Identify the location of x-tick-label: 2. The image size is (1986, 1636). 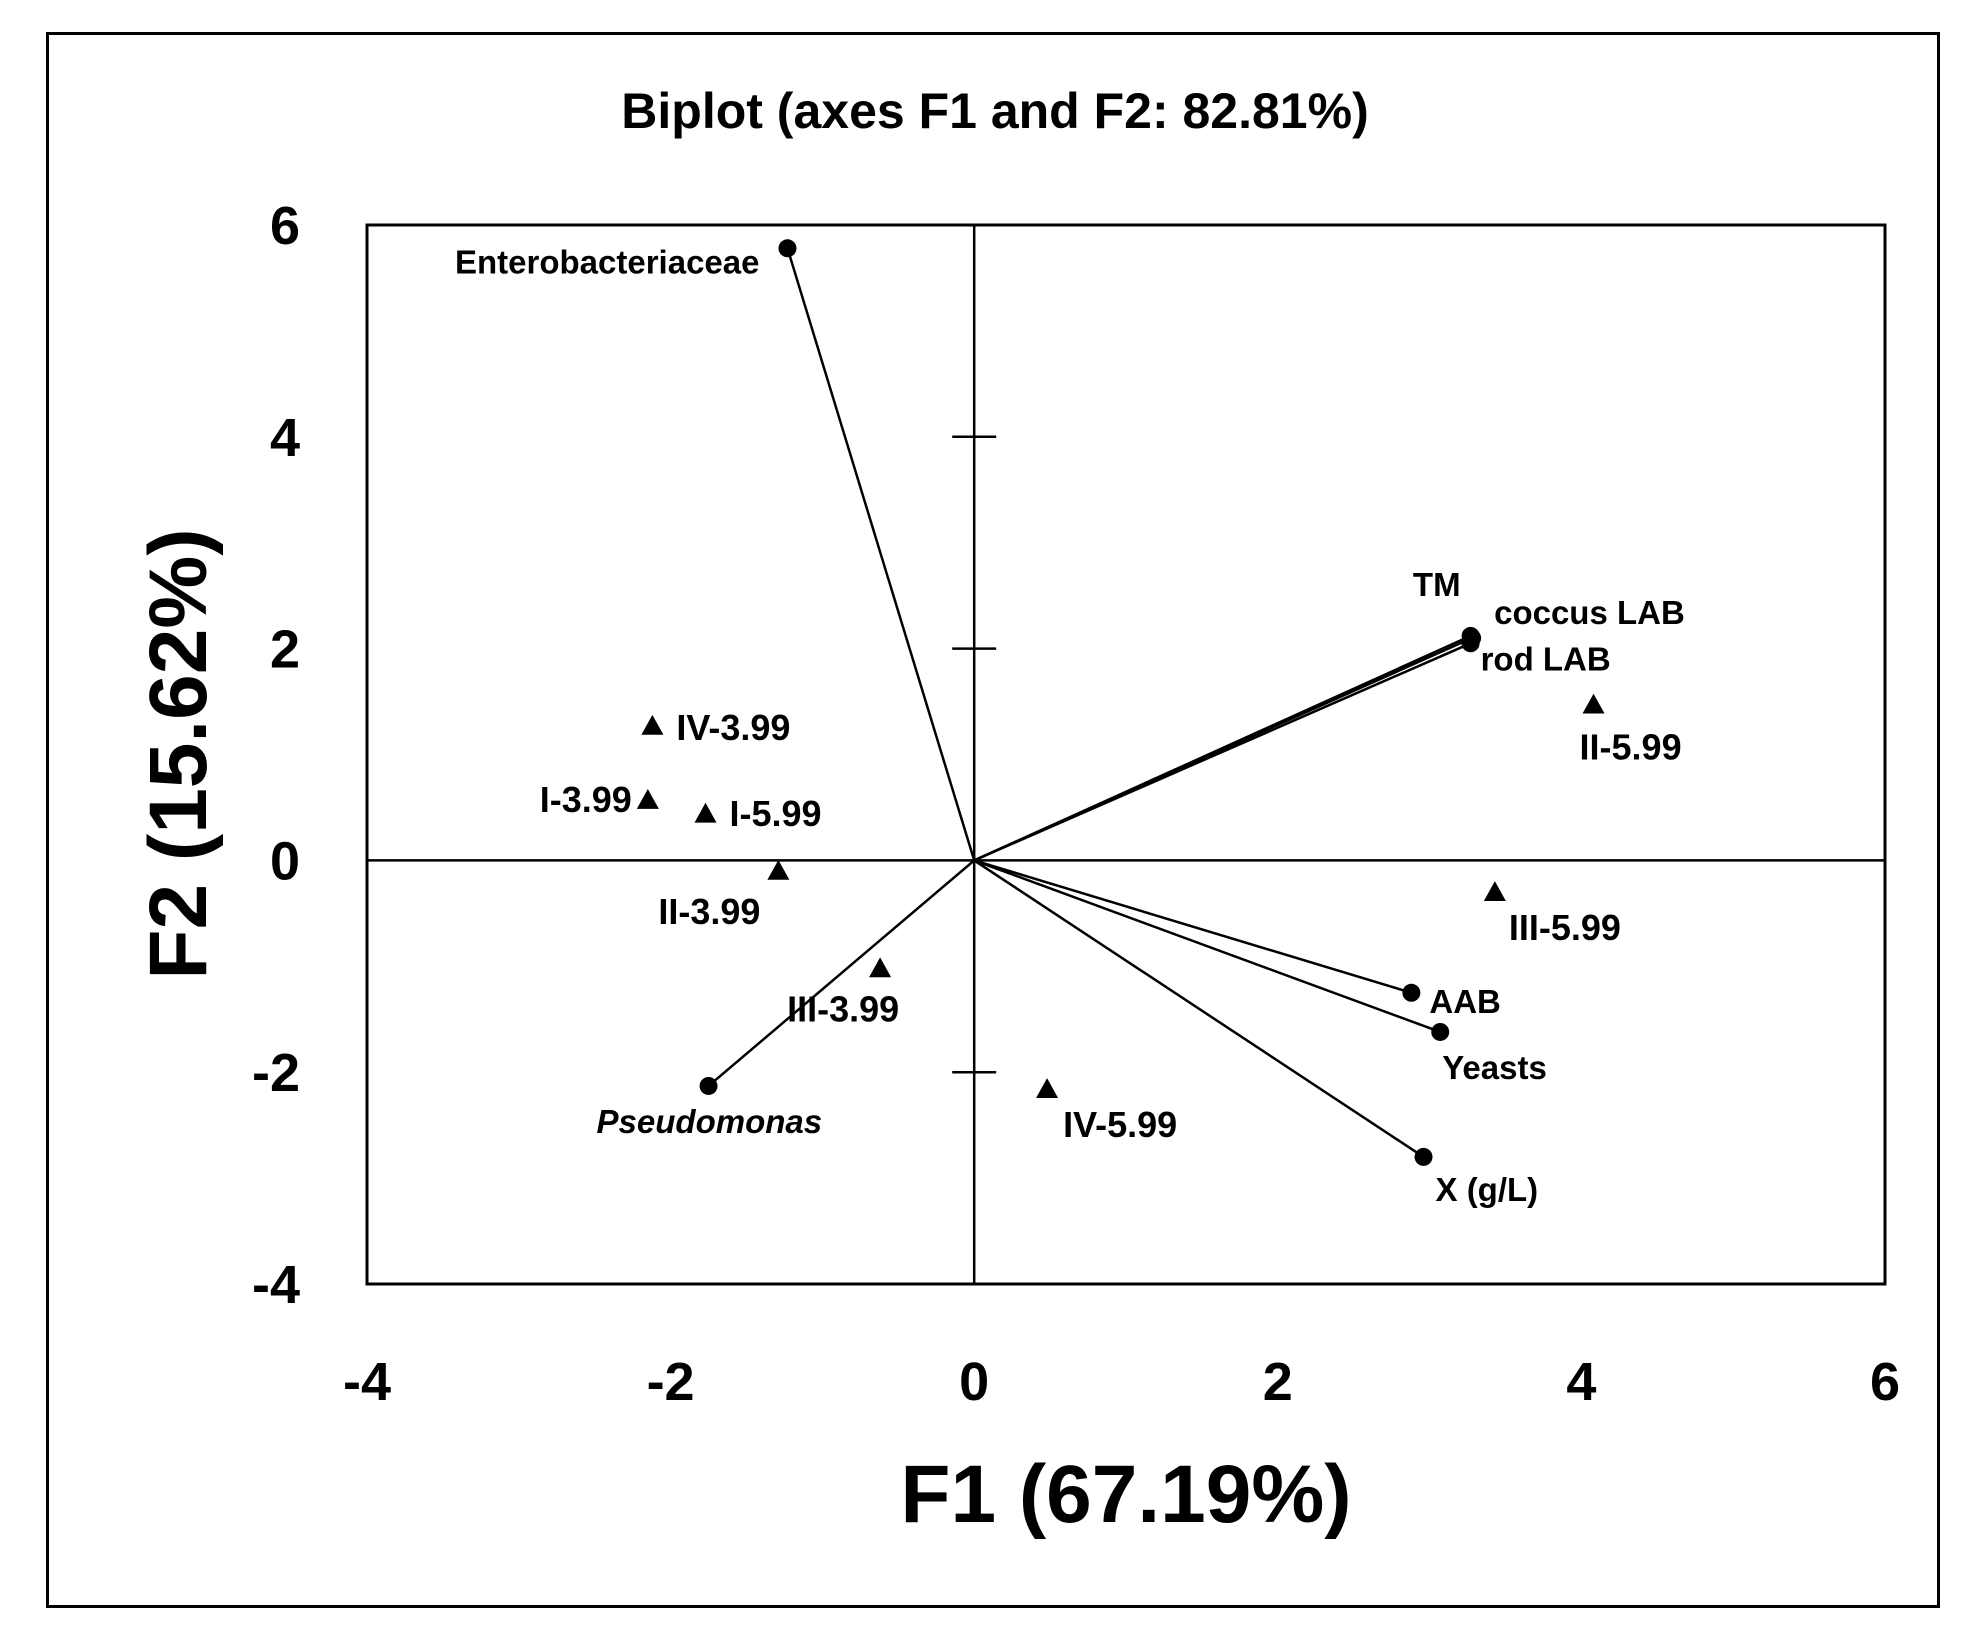
(1278, 1382).